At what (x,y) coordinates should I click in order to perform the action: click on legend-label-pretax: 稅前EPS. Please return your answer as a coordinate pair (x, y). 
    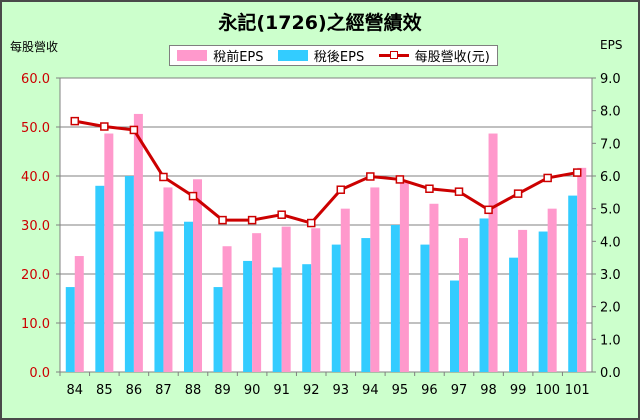
    Looking at the image, I should click on (238, 57).